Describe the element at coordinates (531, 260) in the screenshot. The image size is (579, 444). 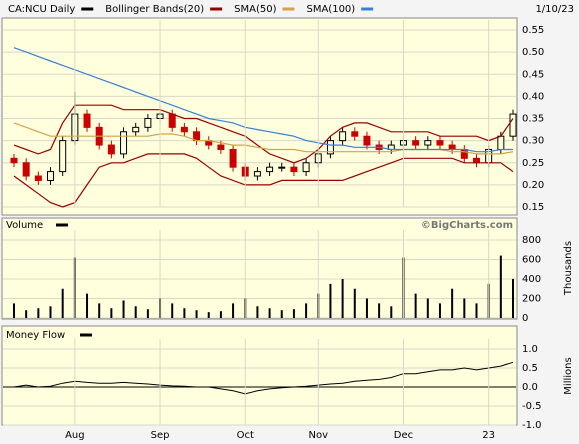
I see `y-tick-label: 600` at that location.